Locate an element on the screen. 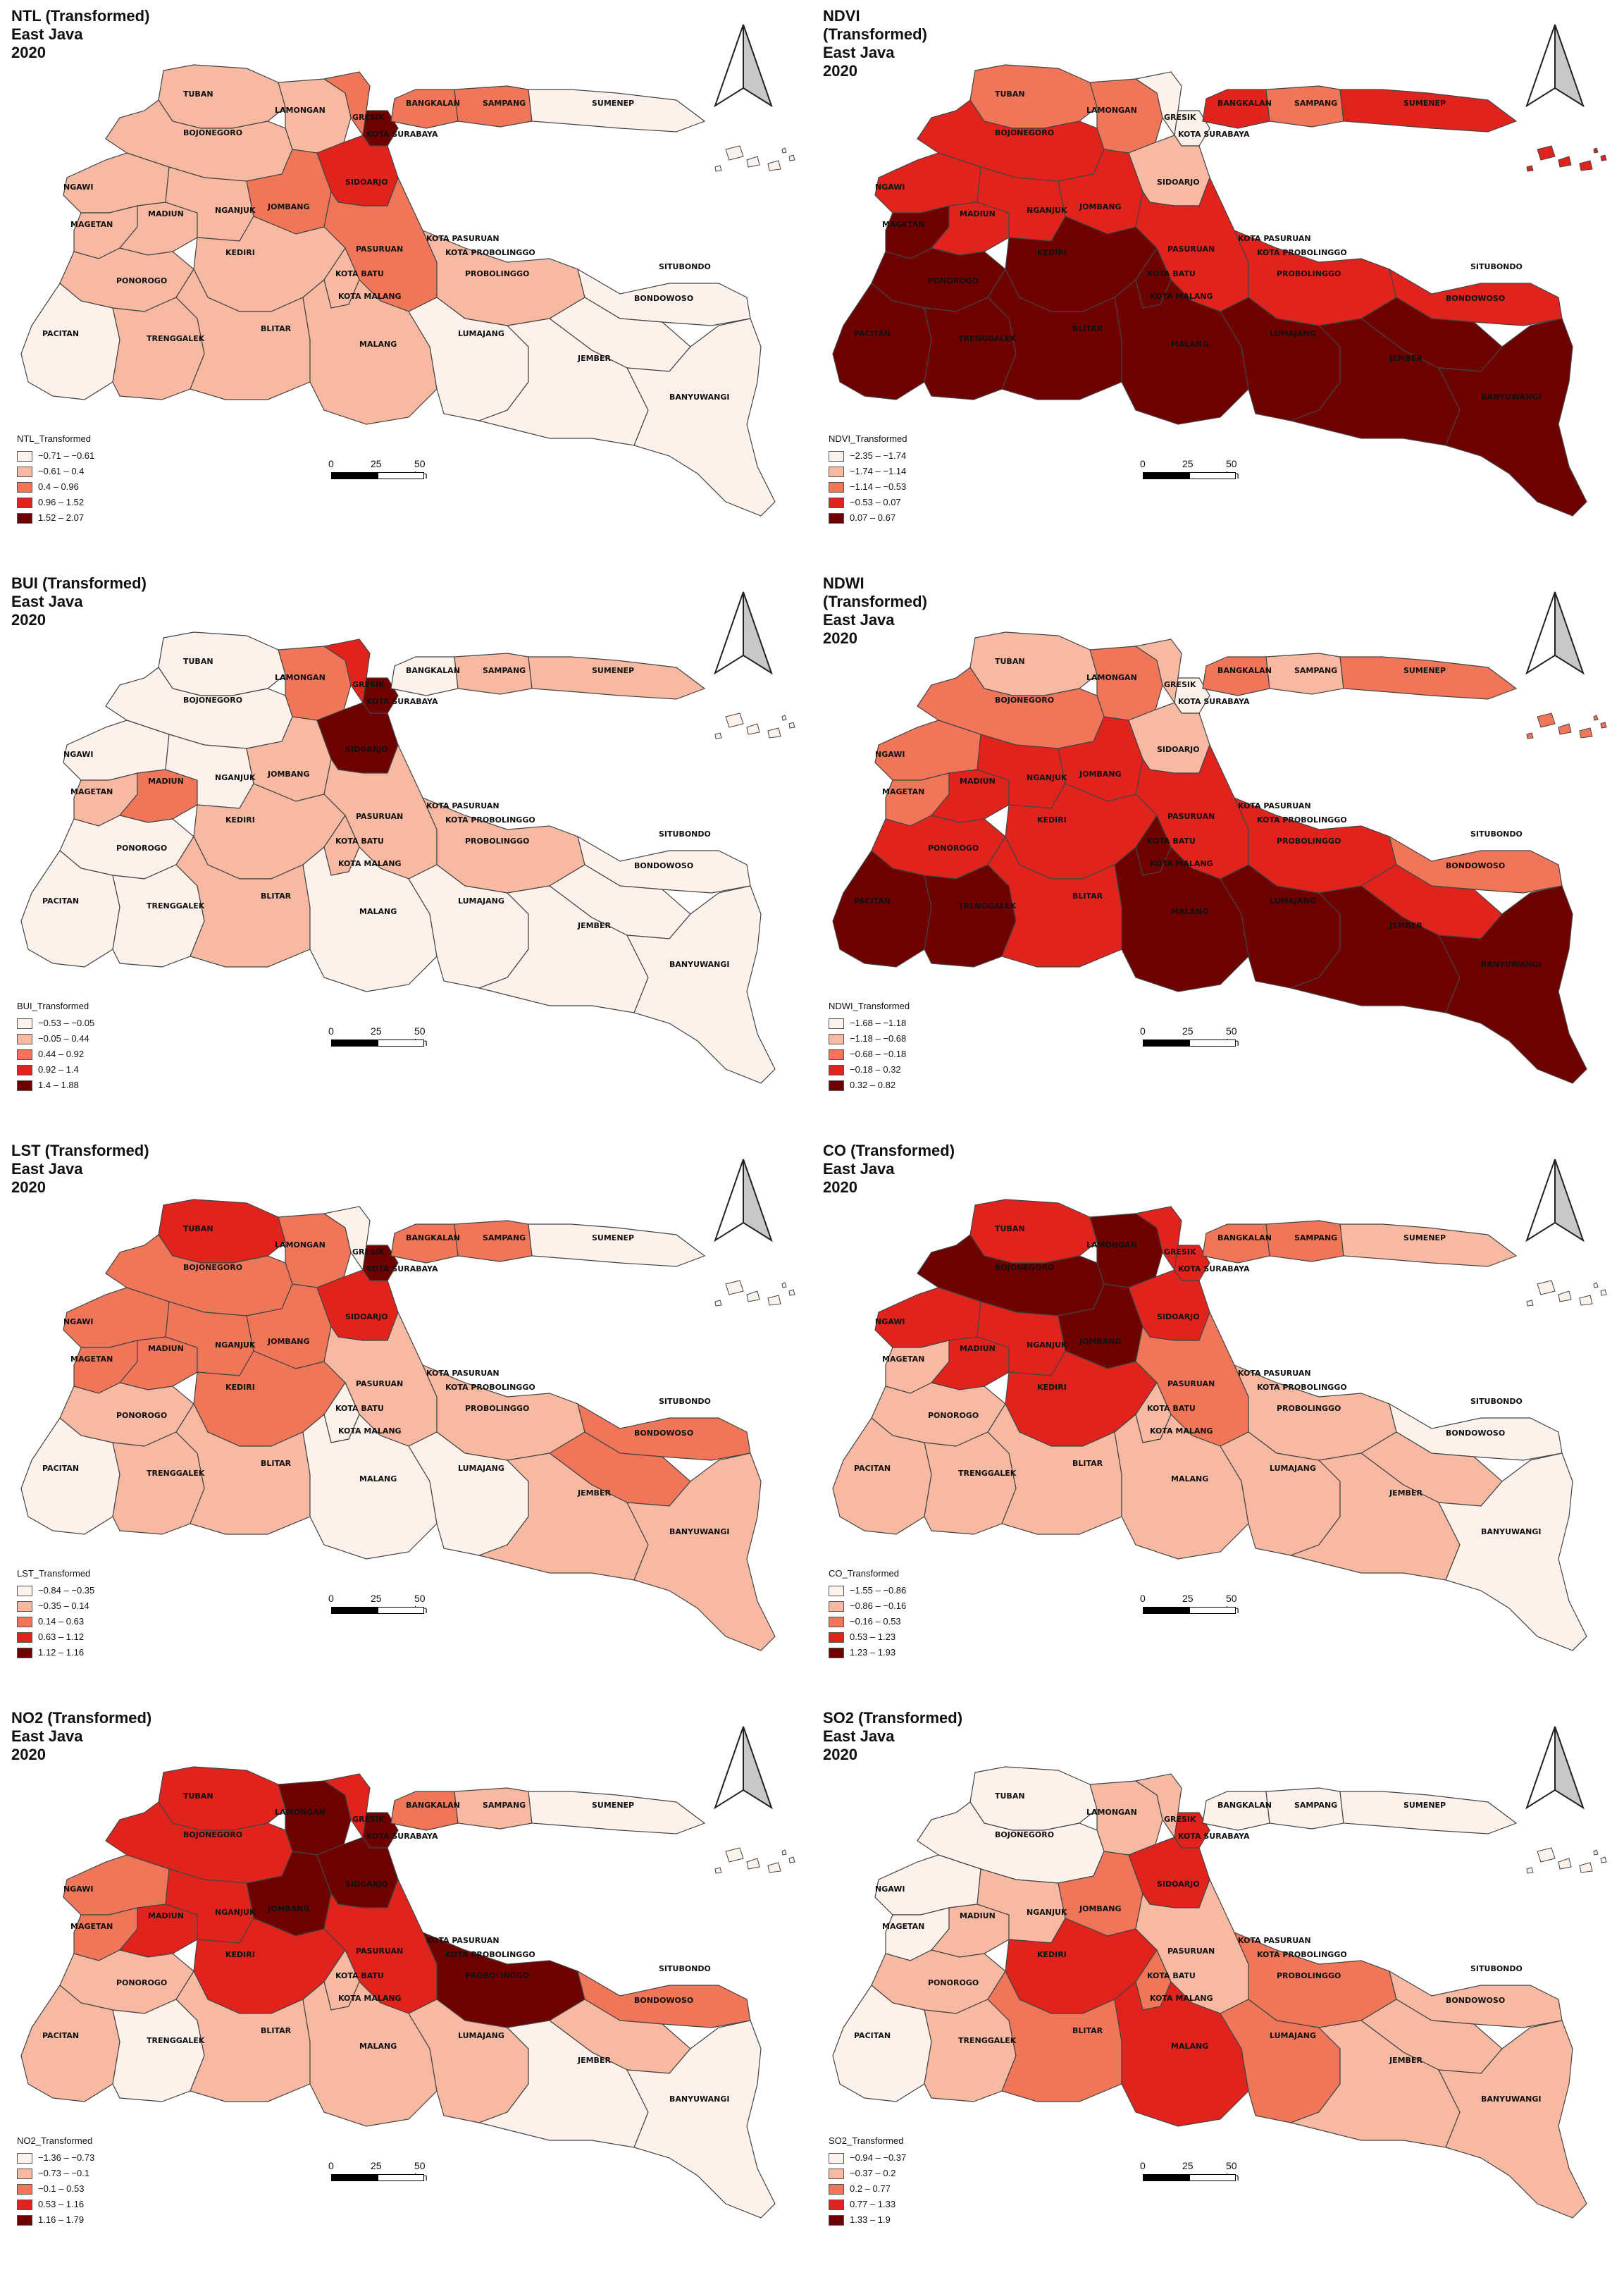  map-title: NDVI (Transformed) East Java 2020 is located at coordinates (875, 44).